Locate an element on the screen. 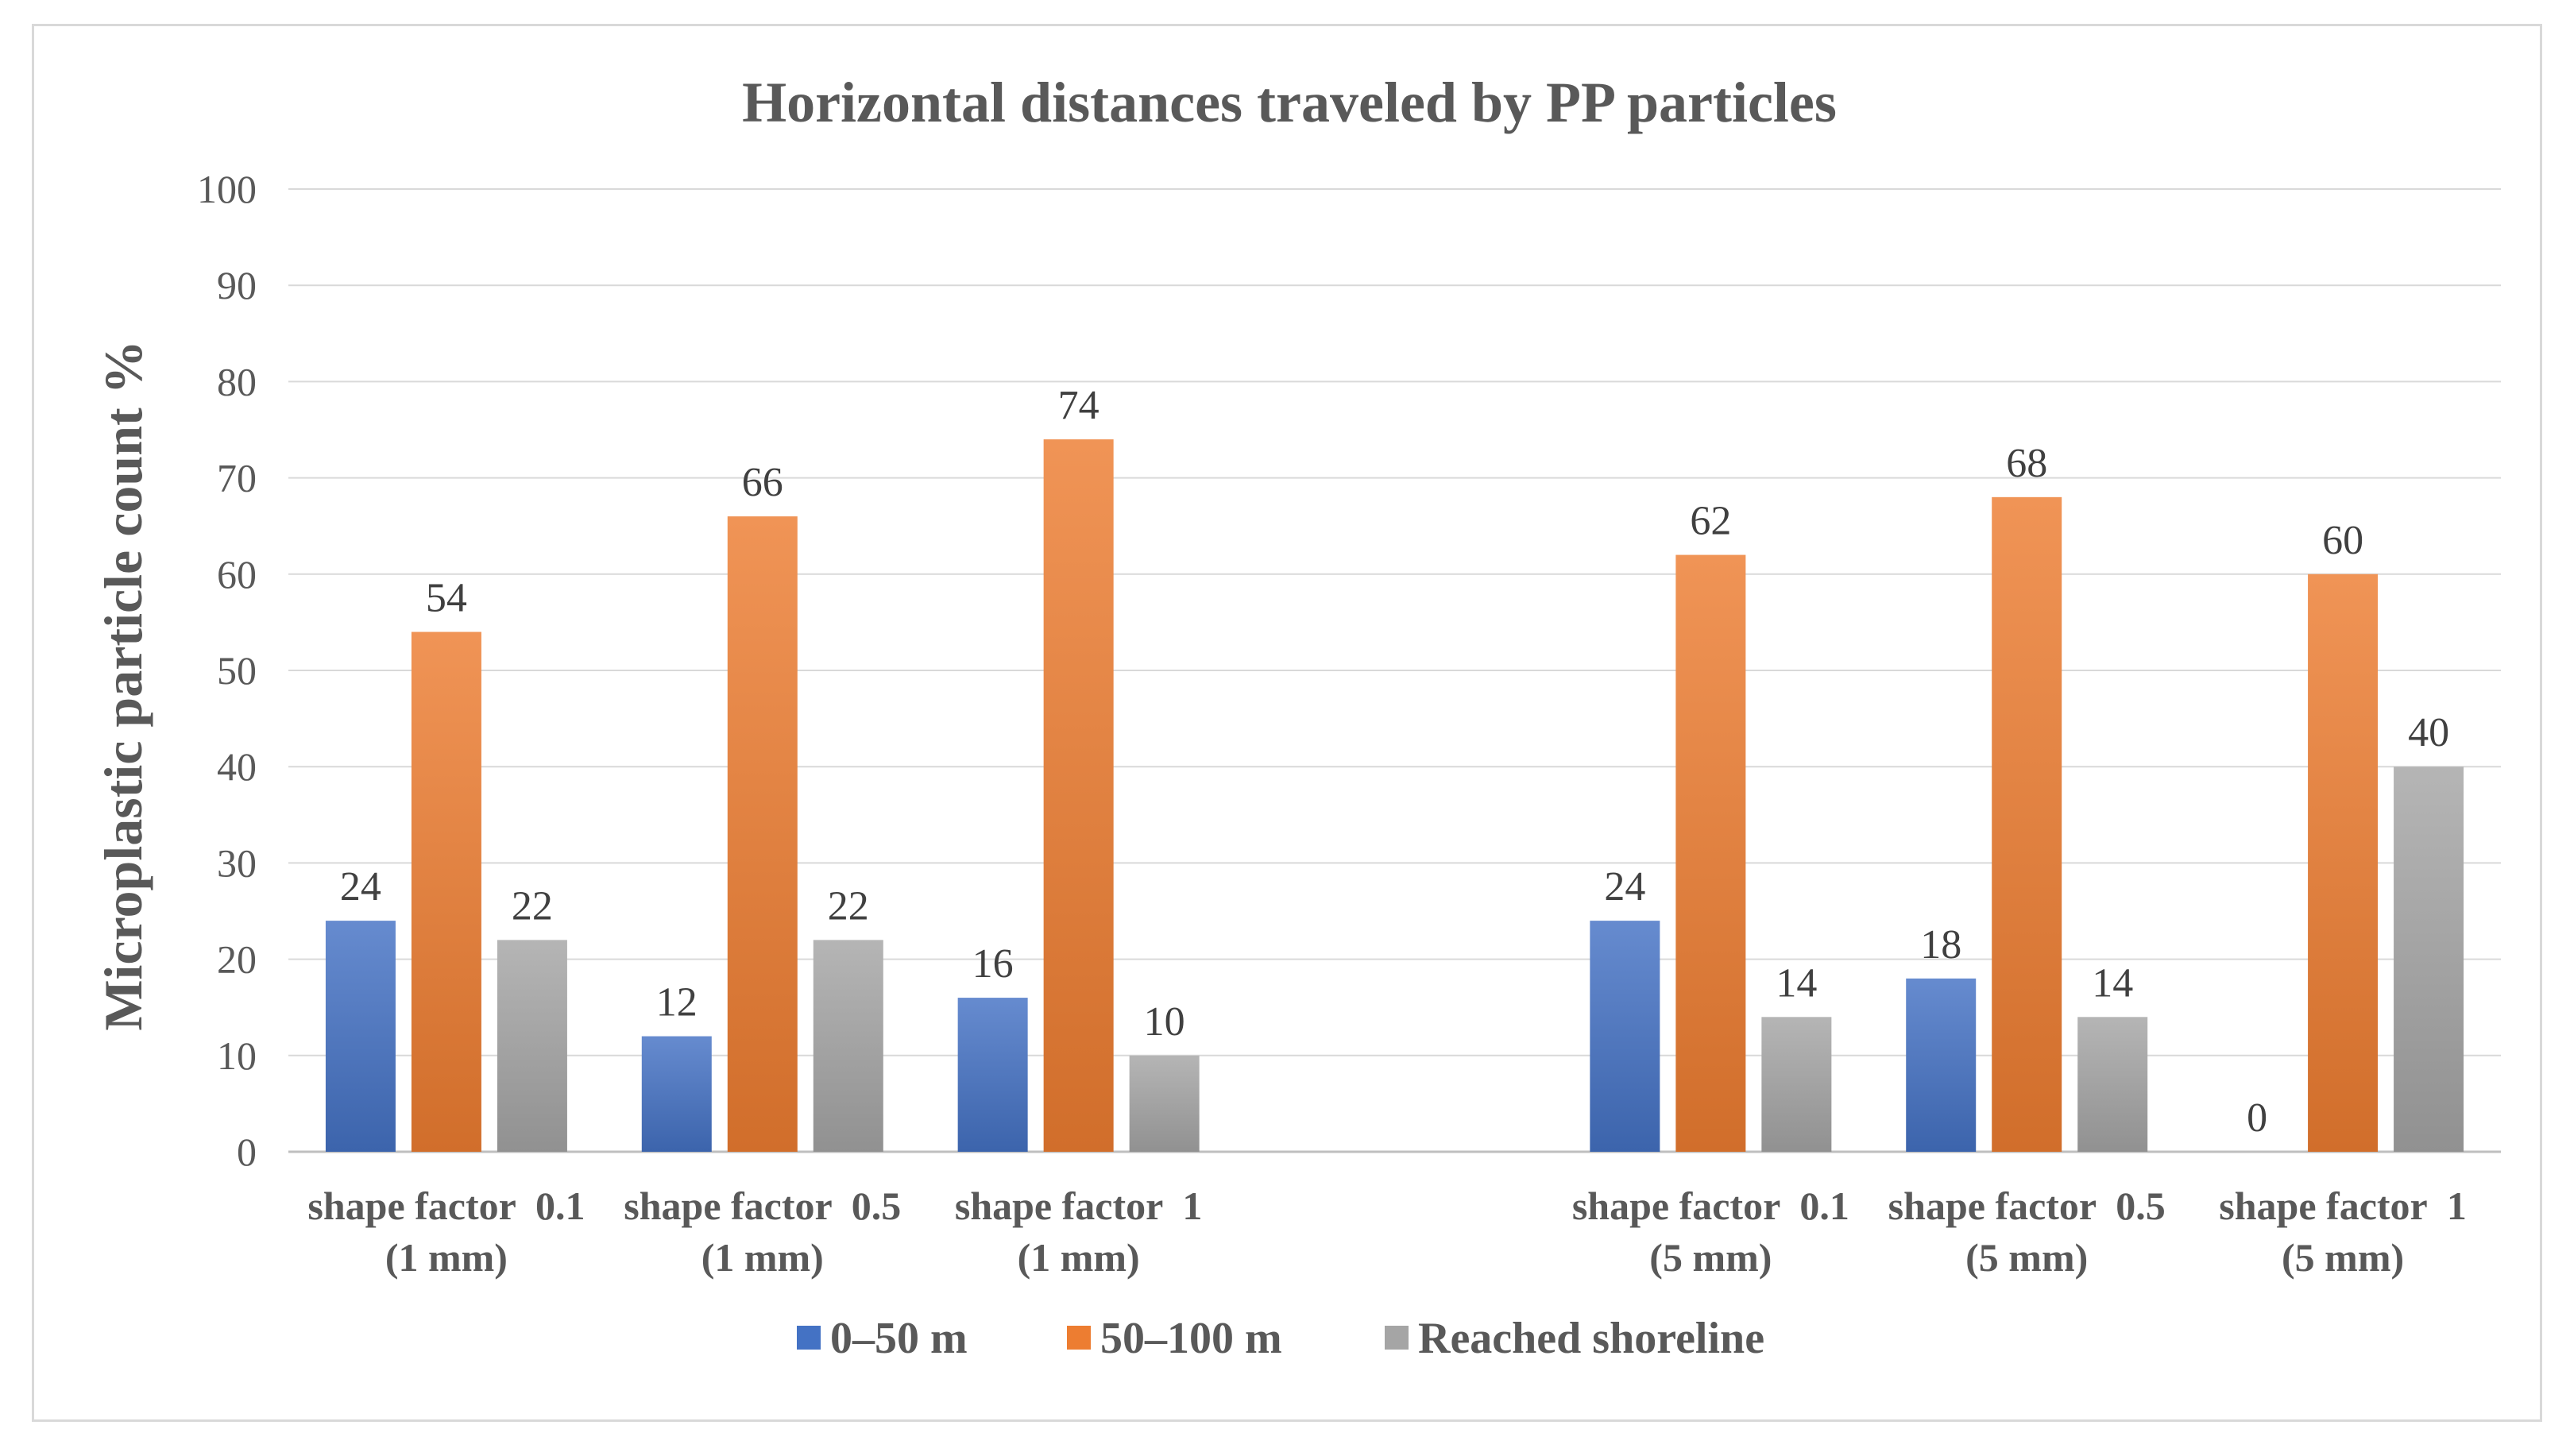 The width and height of the screenshot is (2570, 1456). data-label: 54 is located at coordinates (447, 598).